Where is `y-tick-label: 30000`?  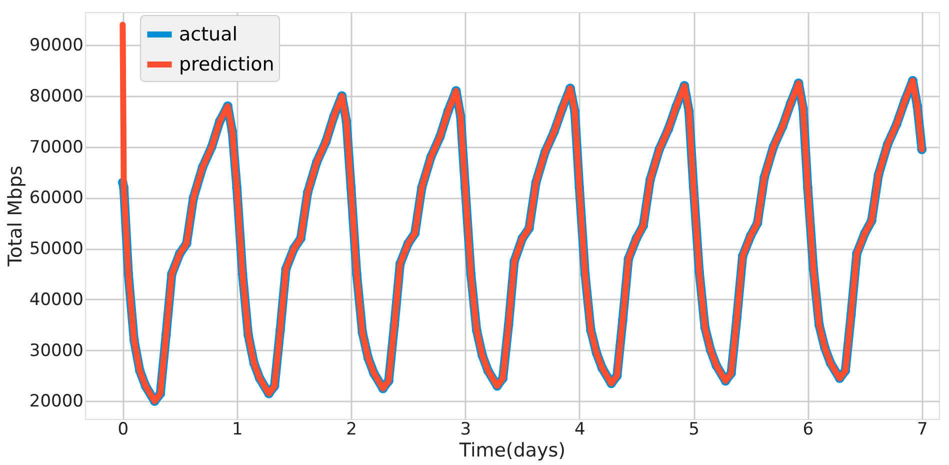
y-tick-label: 30000 is located at coordinates (56, 350).